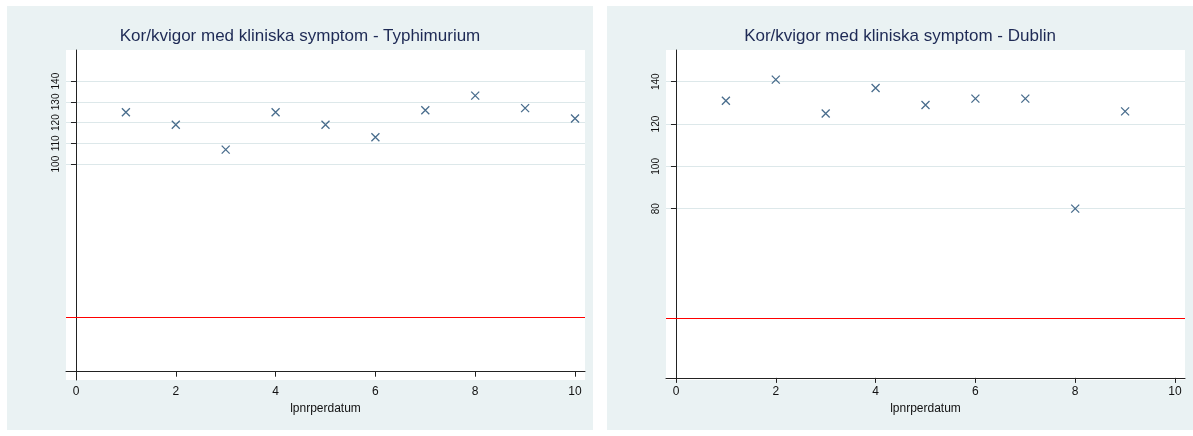  What do you see at coordinates (900, 35) in the screenshot?
I see `chart-title: Kor/kvigor med kliniska symptom - Dublin` at bounding box center [900, 35].